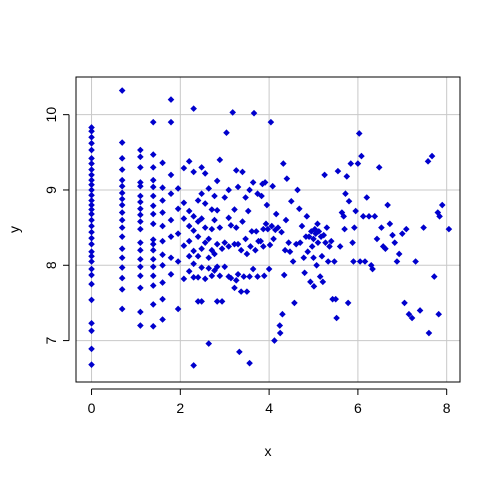 This screenshot has height=480, width=500. I want to click on x-tick-label-6: 6, so click(358, 408).